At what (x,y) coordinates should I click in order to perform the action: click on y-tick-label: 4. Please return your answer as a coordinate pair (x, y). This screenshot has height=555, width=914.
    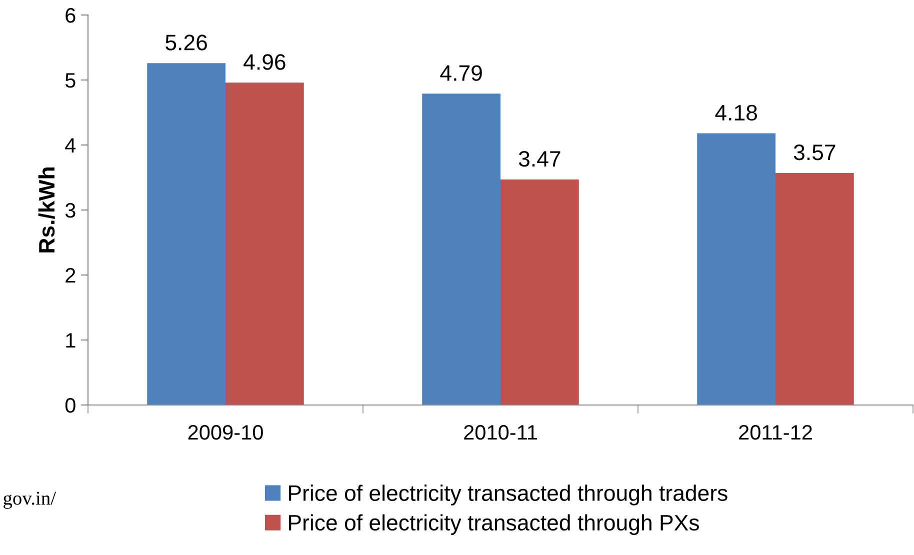
    Looking at the image, I should click on (70, 145).